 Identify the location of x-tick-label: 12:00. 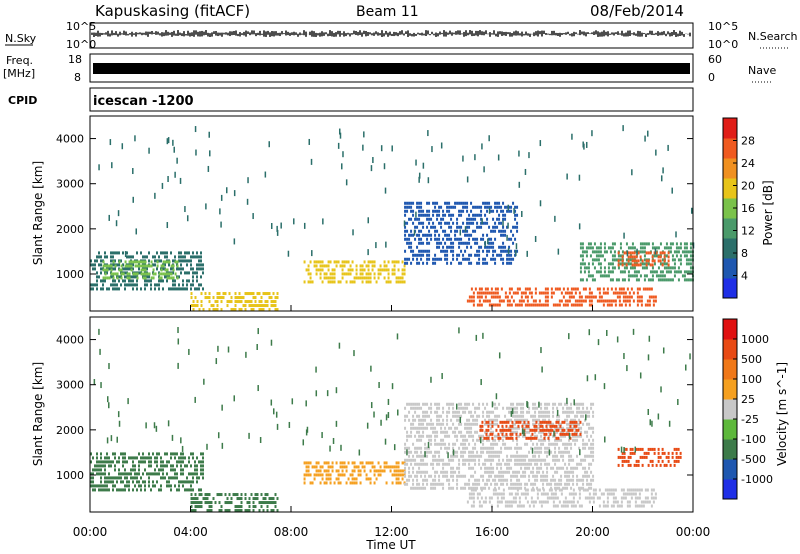
(391, 532).